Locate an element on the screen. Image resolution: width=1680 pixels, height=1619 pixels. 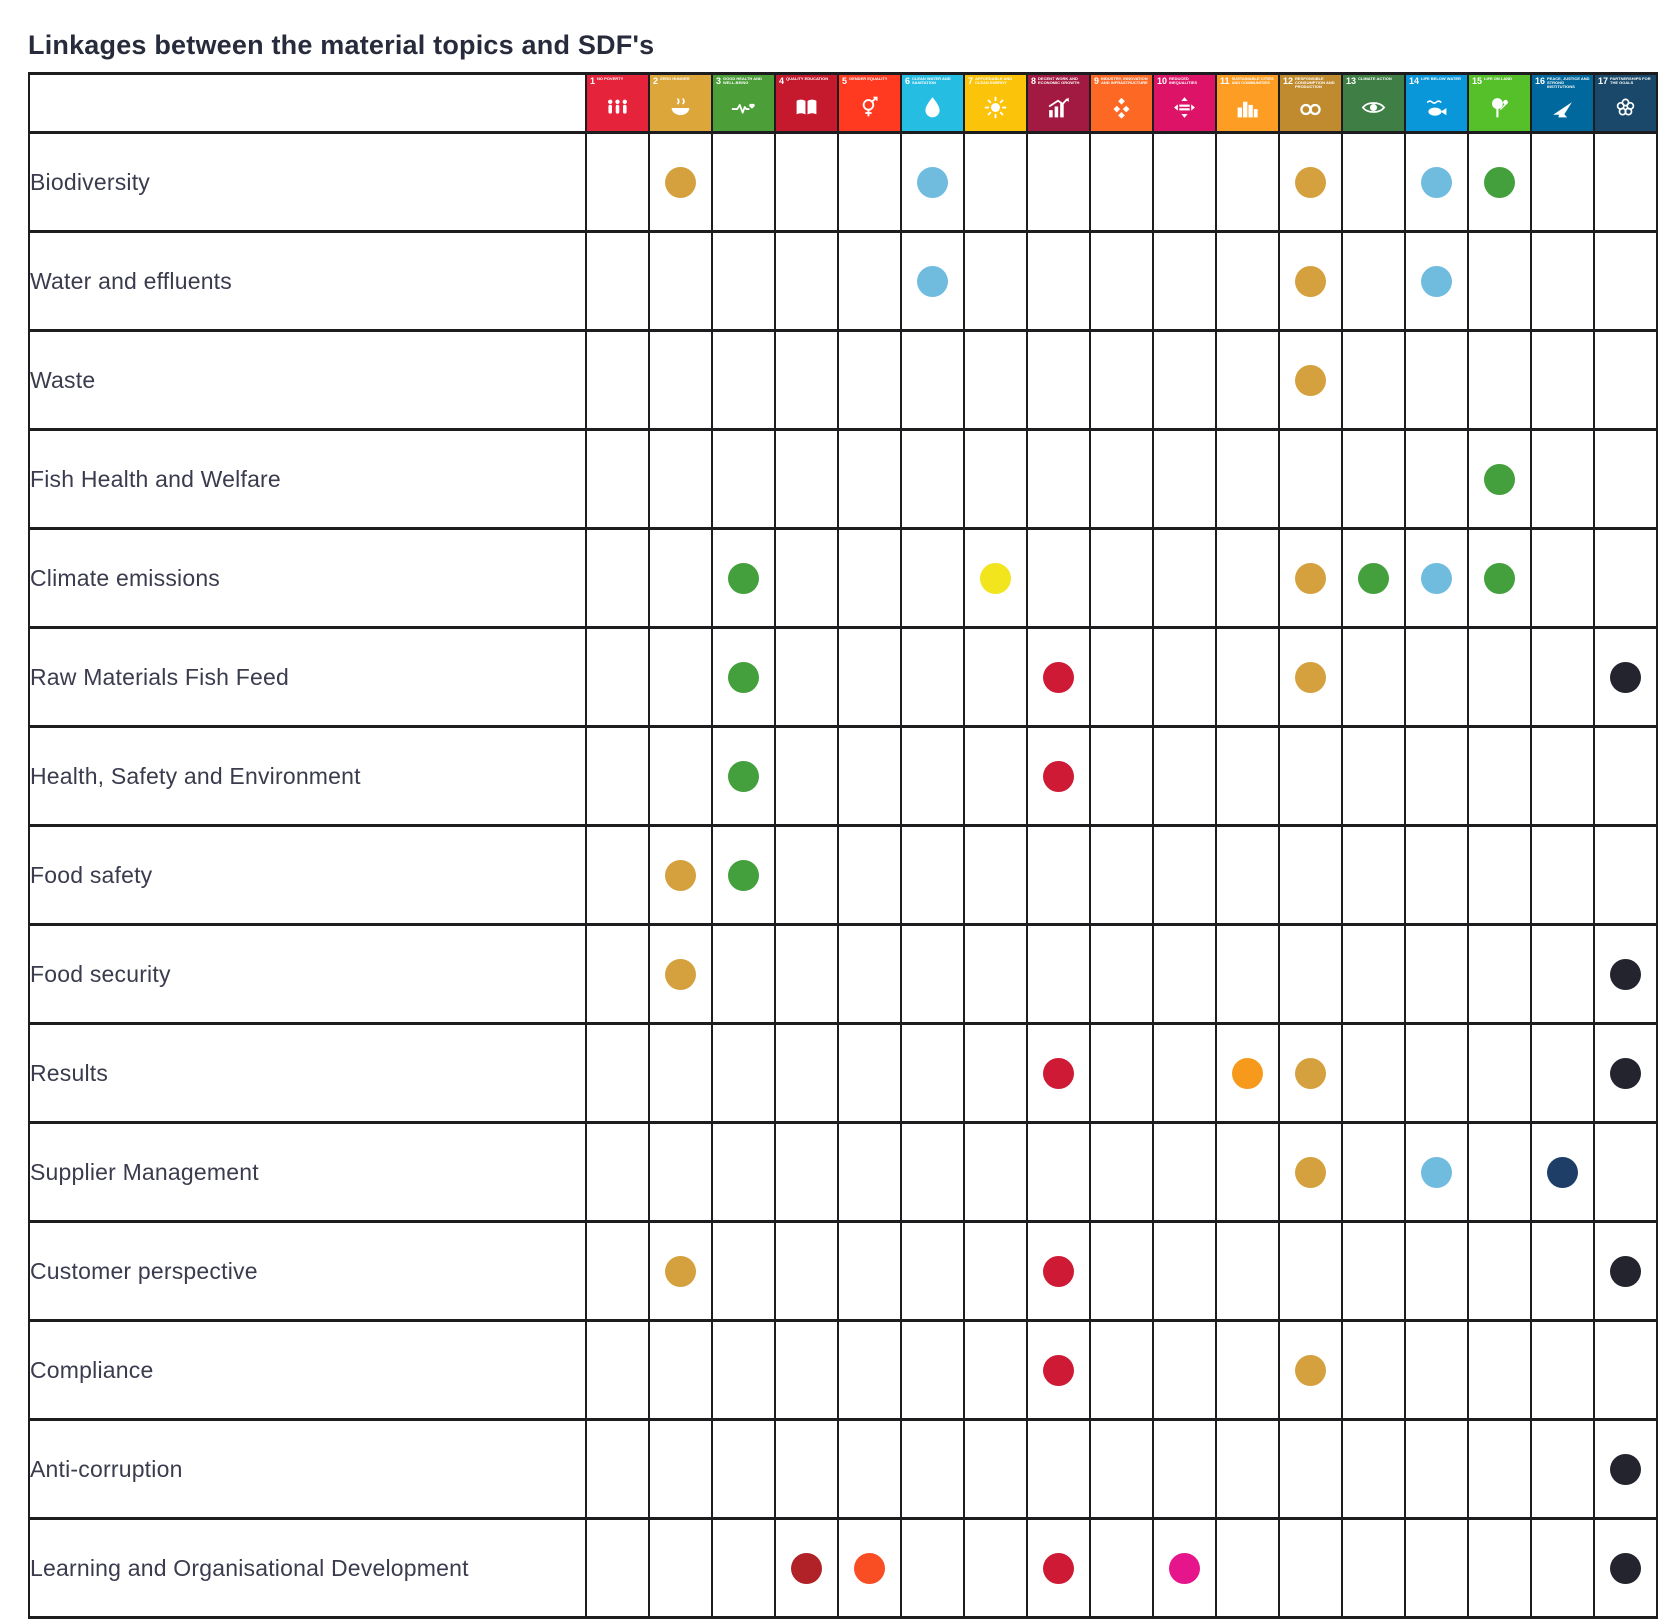
sdg-tile: 11 Sustainable Cities and Communities is located at coordinates (1247, 103).